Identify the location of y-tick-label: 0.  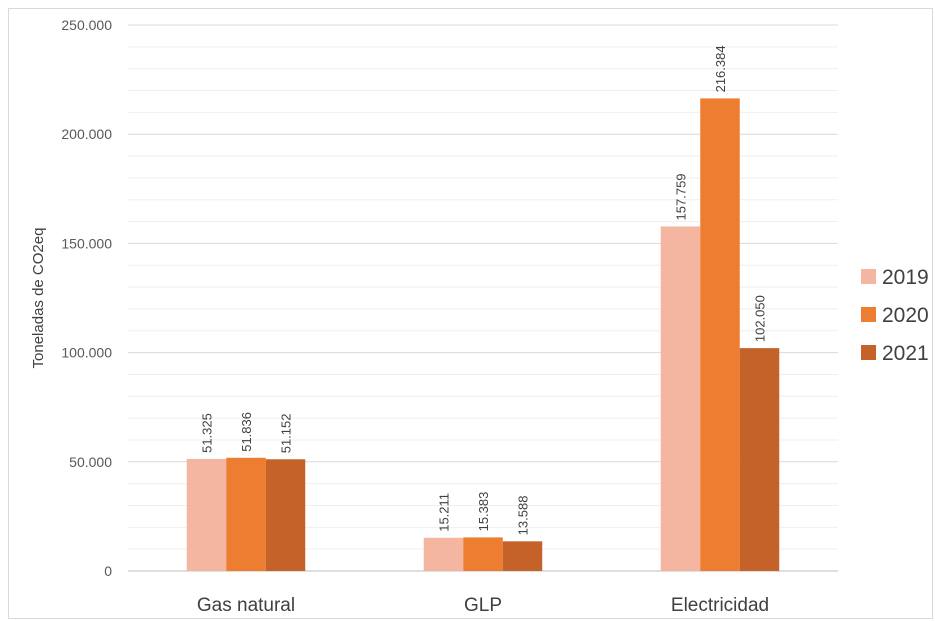
(108, 571).